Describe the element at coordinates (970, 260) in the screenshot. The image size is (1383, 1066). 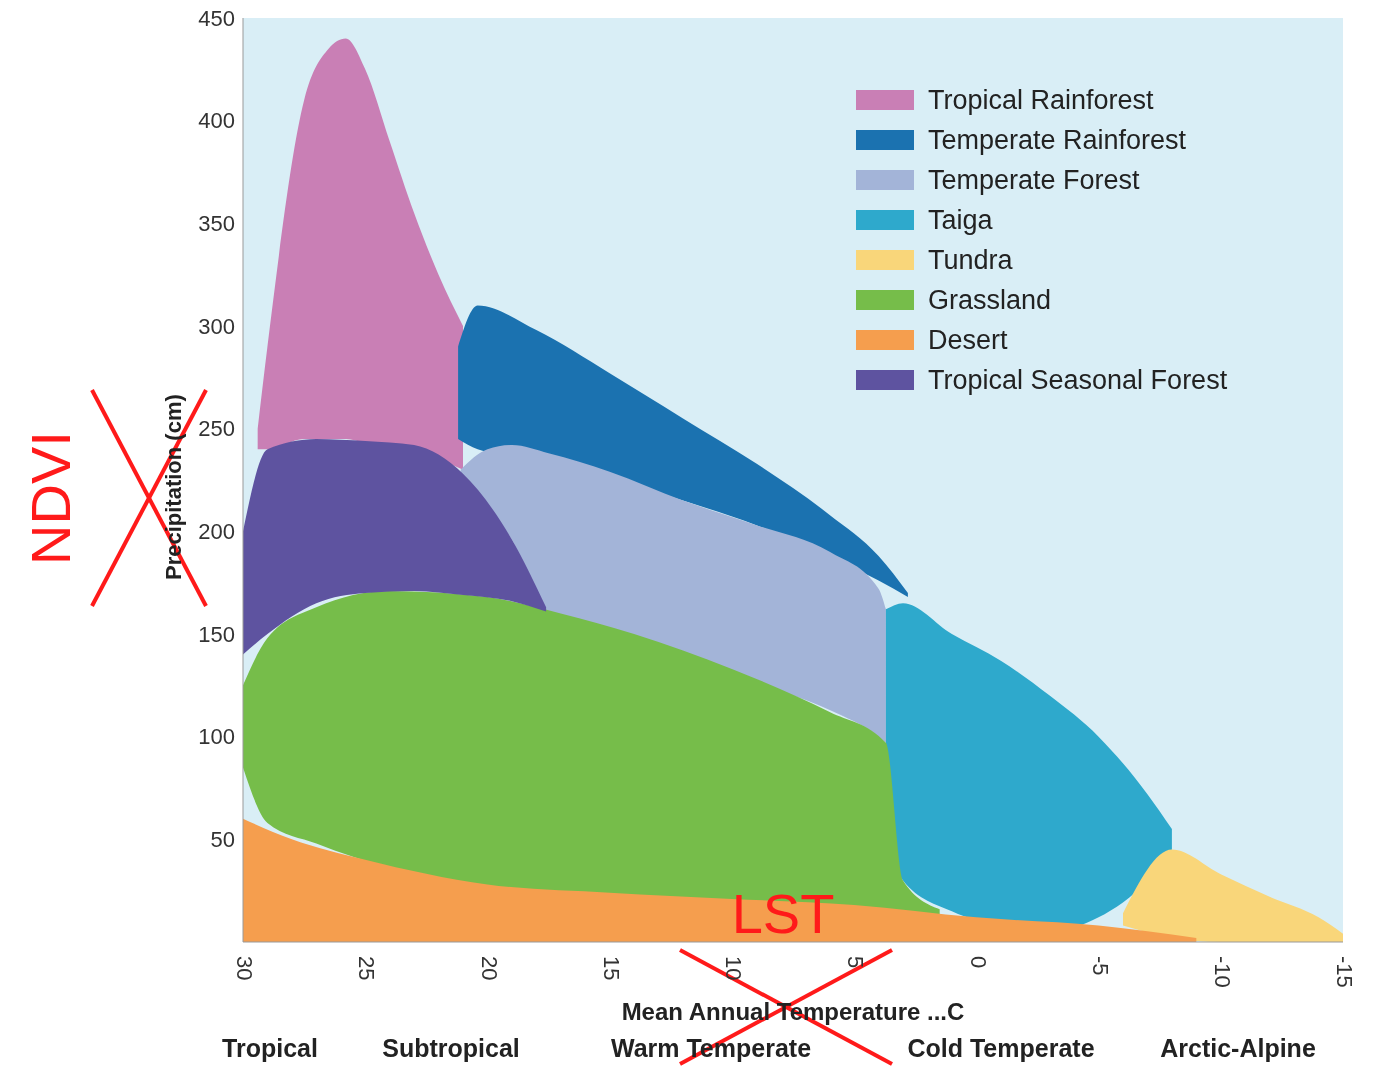
I see `legend-label: Tundra` at that location.